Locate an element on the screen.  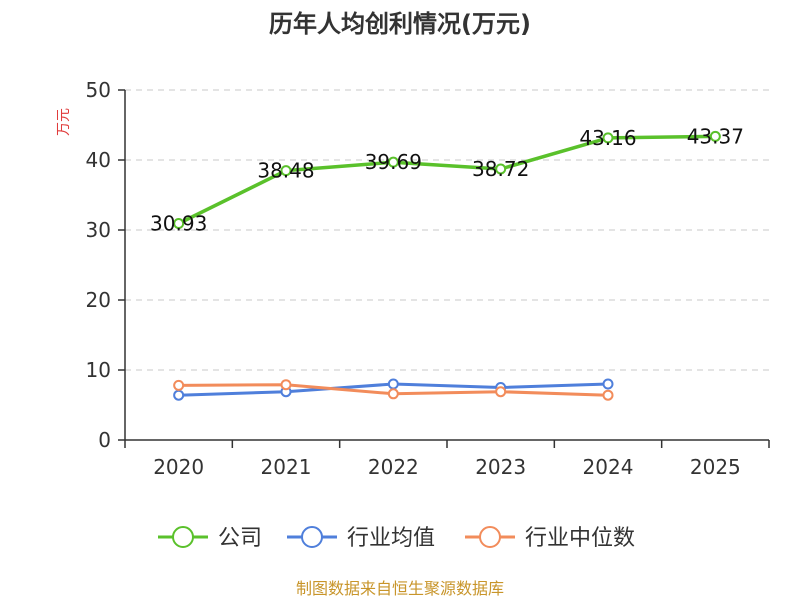
y-tick-label: 40 is located at coordinates (98, 160).